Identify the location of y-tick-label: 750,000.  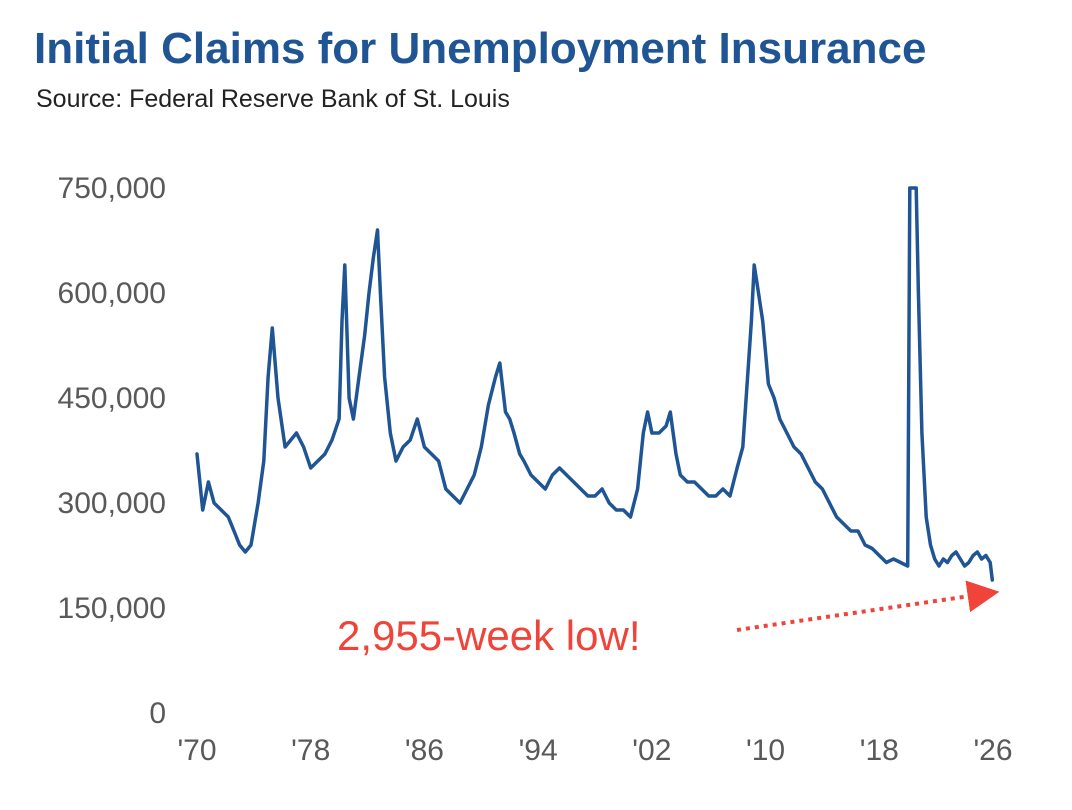
(112, 188).